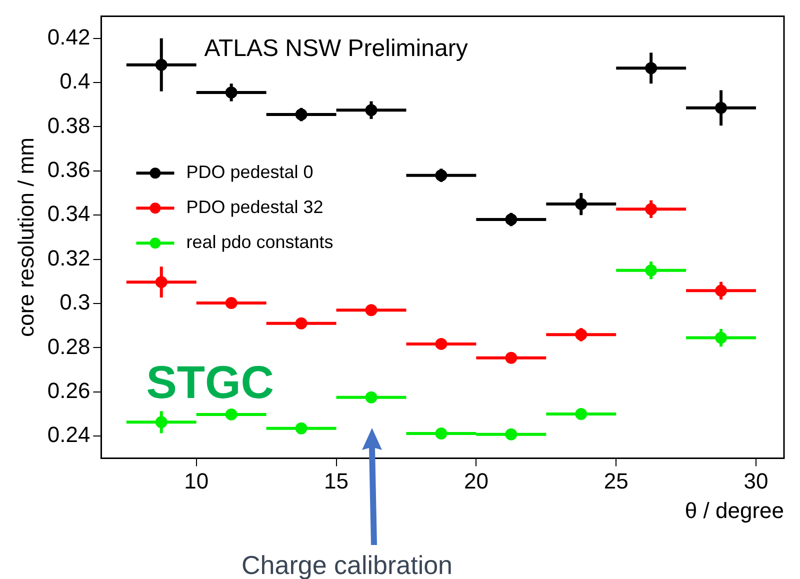 The image size is (800, 579). Describe the element at coordinates (336, 48) in the screenshot. I see `annotation: ATLAS NSW Preliminary` at that location.